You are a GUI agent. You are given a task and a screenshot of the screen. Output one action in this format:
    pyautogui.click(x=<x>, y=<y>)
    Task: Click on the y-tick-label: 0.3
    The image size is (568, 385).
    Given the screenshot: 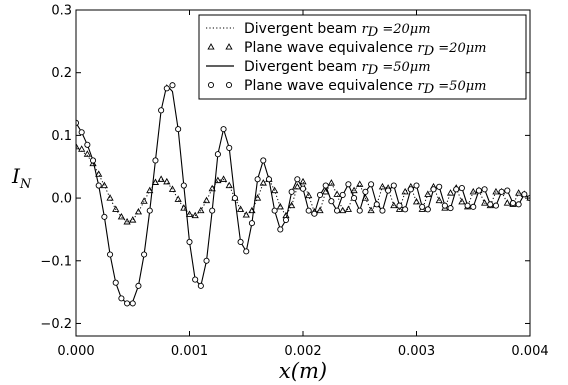 What is the action you would take?
    pyautogui.click(x=61, y=11)
    